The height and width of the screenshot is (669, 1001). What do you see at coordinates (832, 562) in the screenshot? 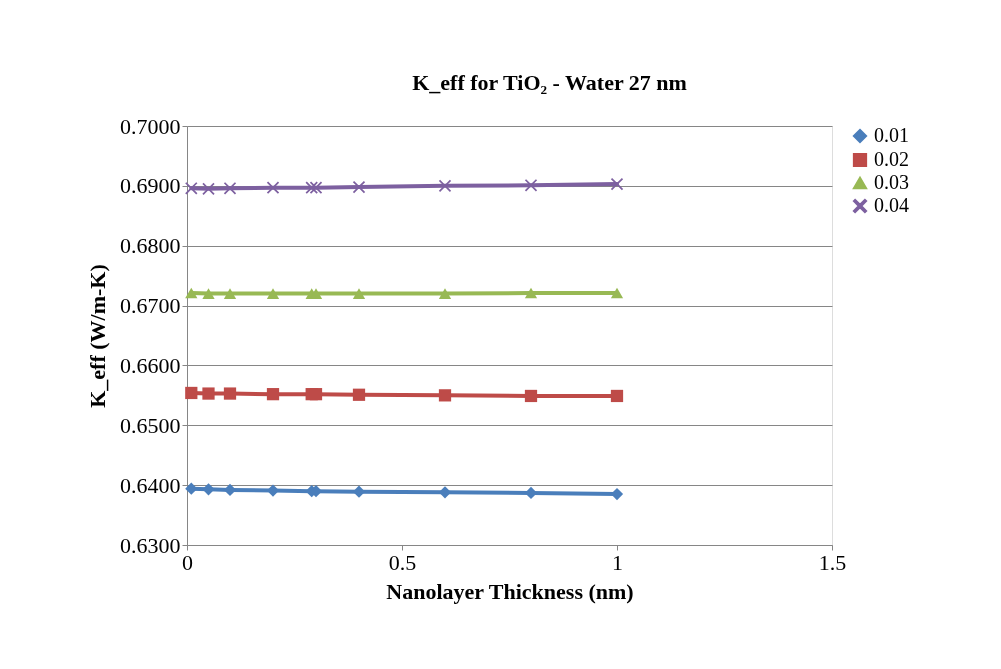
I see `x-tick-label: 1.5` at bounding box center [832, 562].